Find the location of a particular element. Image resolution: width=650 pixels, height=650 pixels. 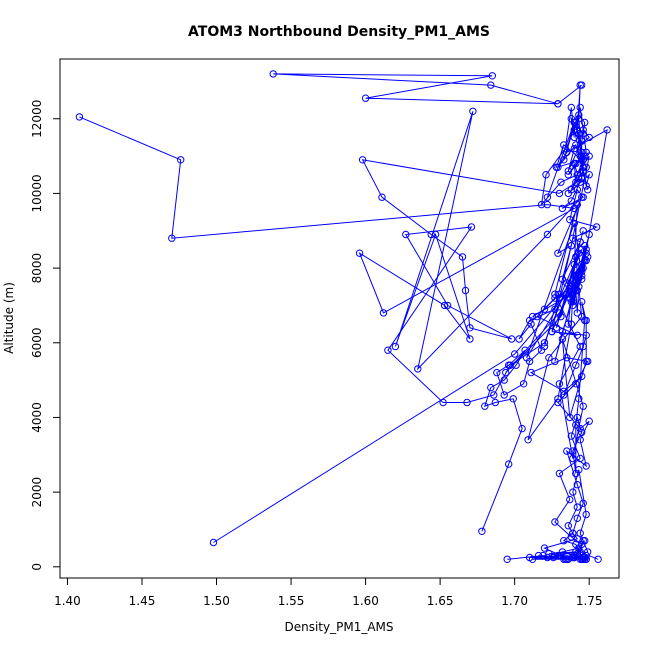

y-tick-label: 2000 is located at coordinates (37, 492).